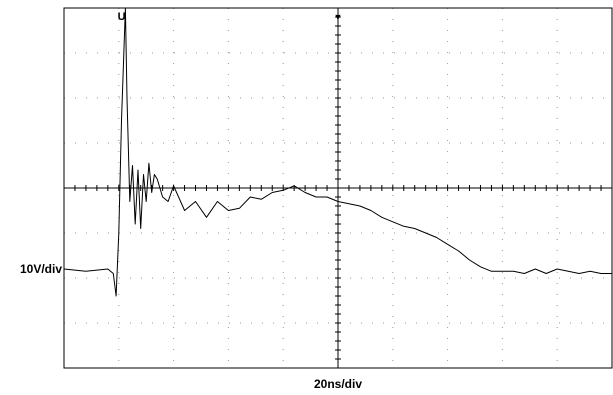 This screenshot has height=395, width=613. Describe the element at coordinates (122, 17) in the screenshot. I see `trace-marker-U: U` at that location.